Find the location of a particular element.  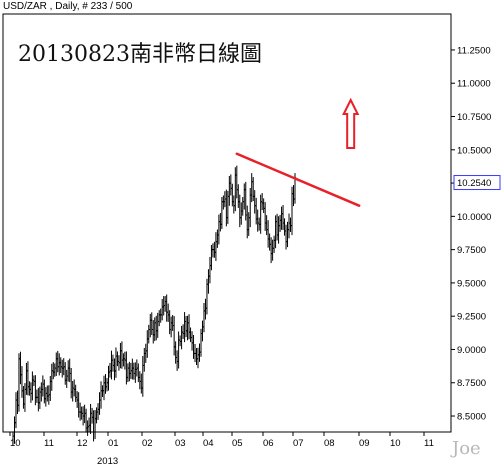

up-arrow-icon is located at coordinates (351, 123).